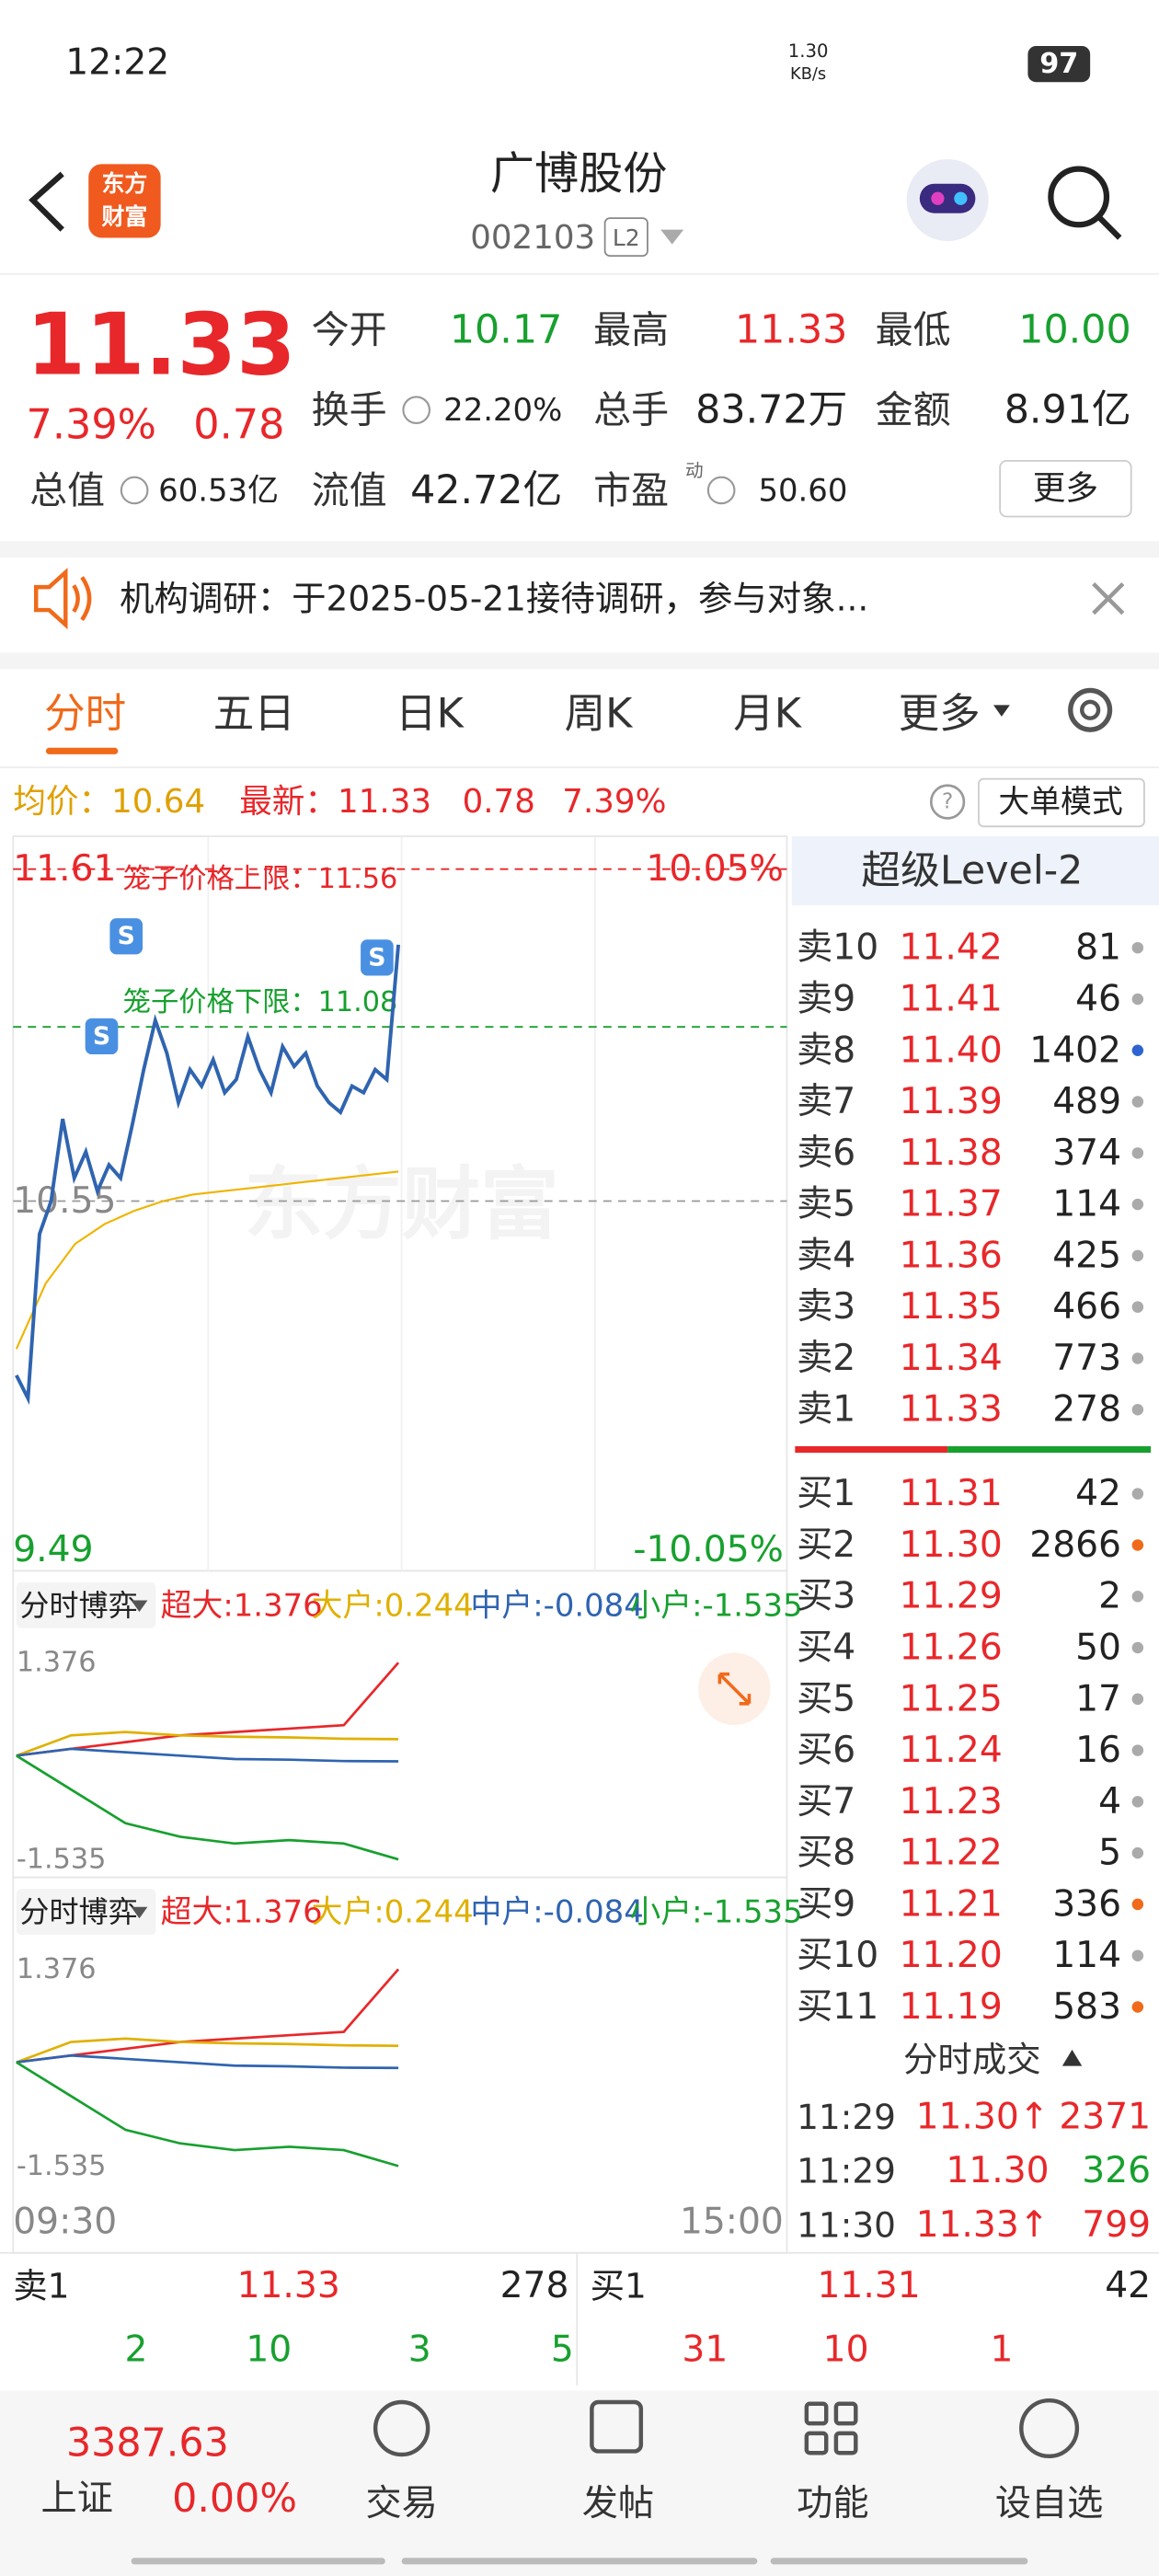  Describe the element at coordinates (1075, 1050) in the screenshot. I see `book-volume: 1402` at that location.